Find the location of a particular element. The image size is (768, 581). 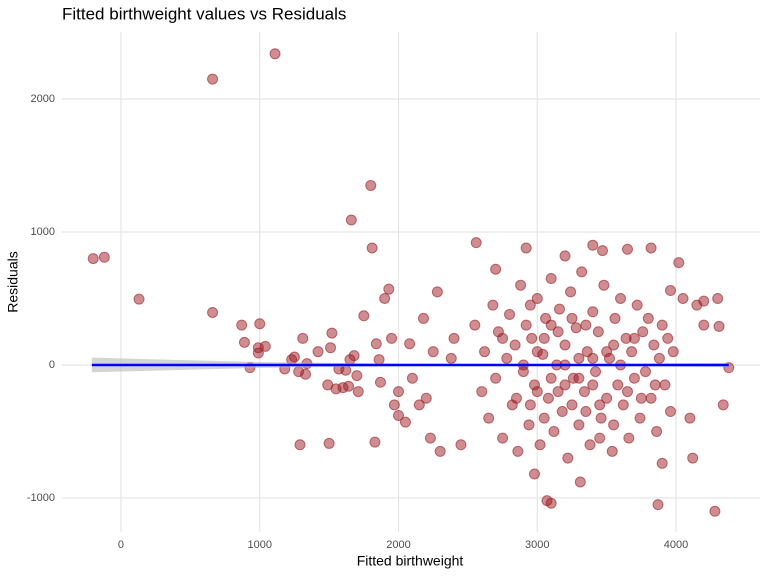

y-tick-label: 2000 is located at coordinates (43, 99).